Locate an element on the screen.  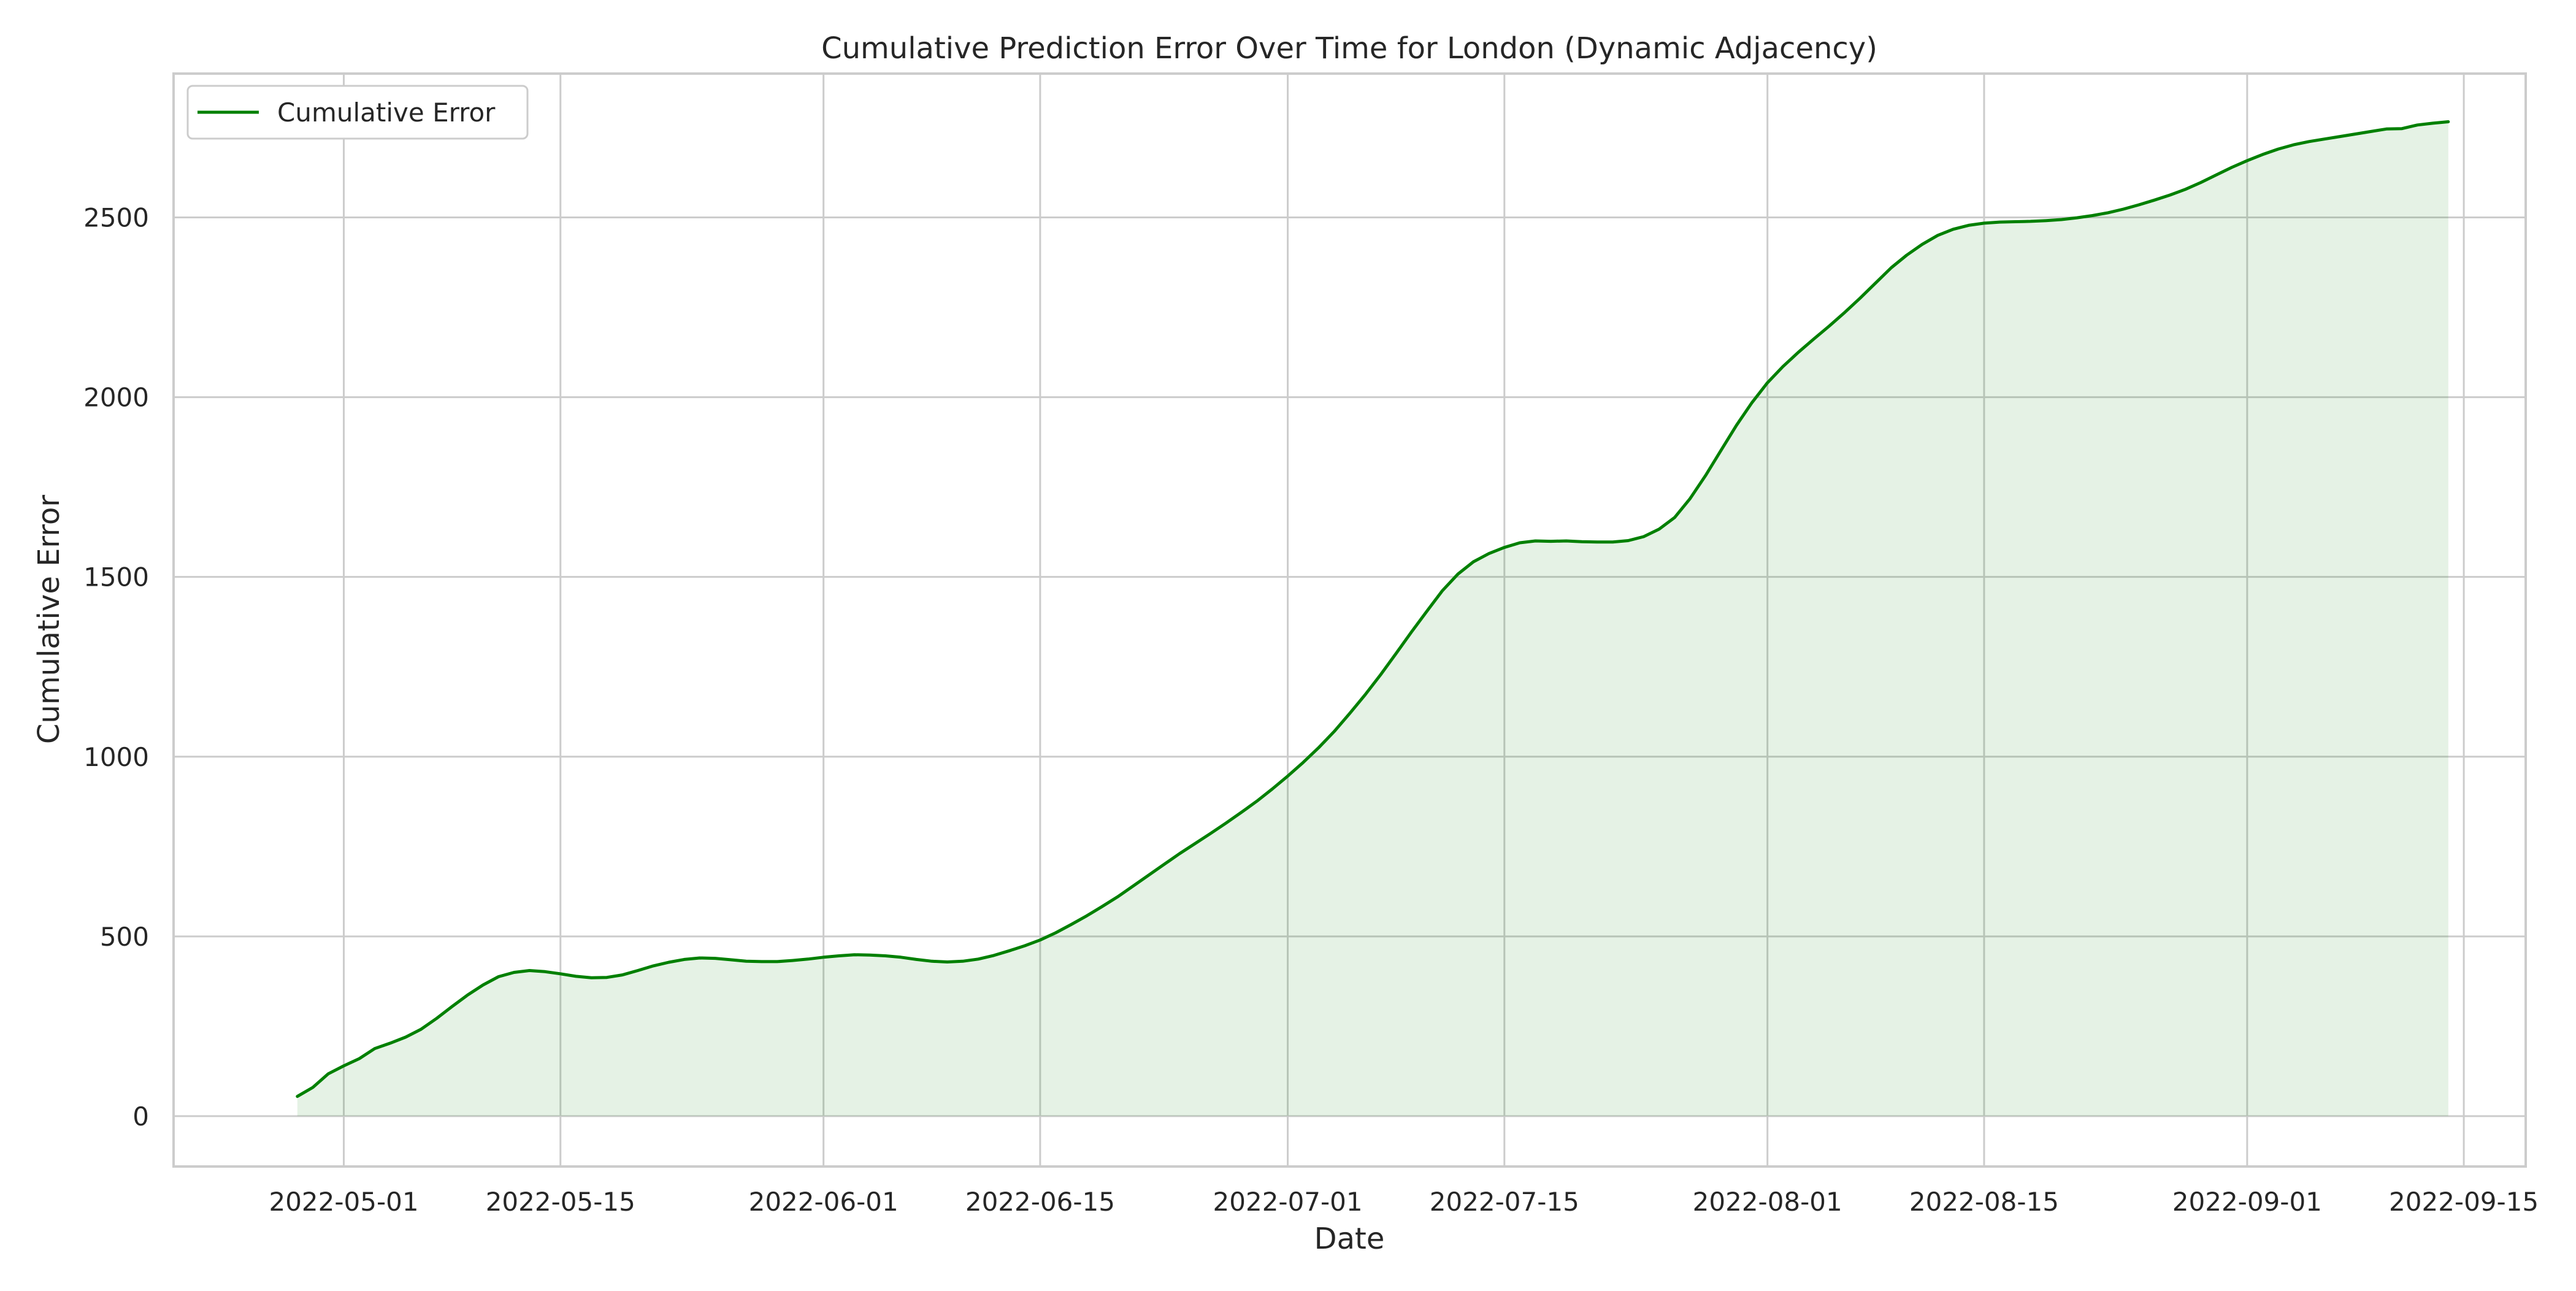
y-tick-label: 1000 is located at coordinates (116, 757).